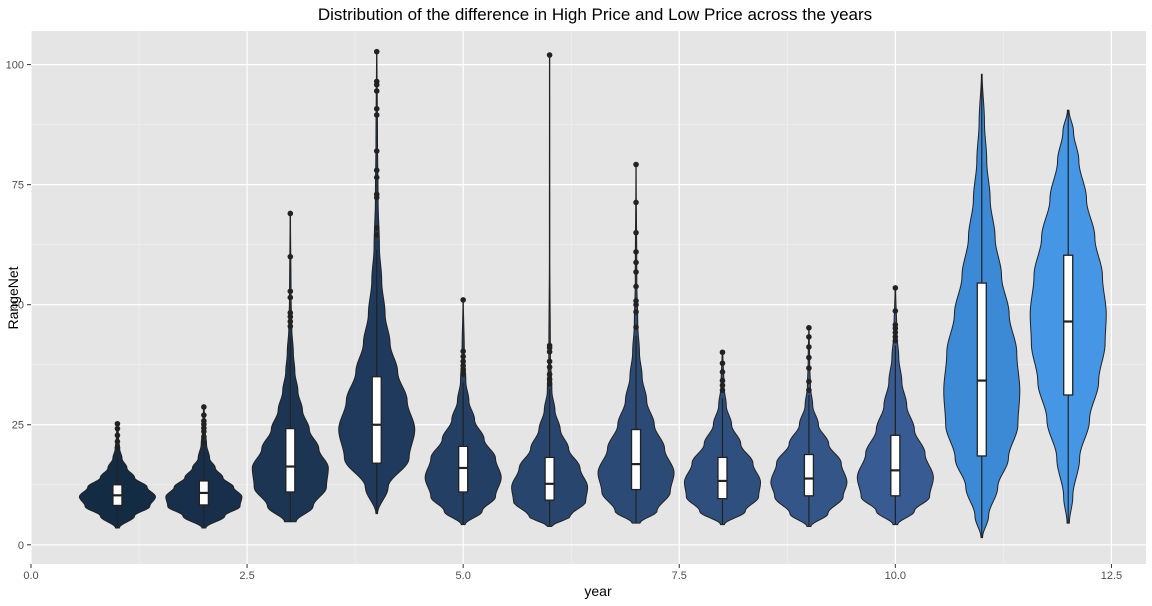 Image resolution: width=1152 pixels, height=606 pixels. Describe the element at coordinates (1111, 576) in the screenshot. I see `x-tick-label: 12.5` at that location.